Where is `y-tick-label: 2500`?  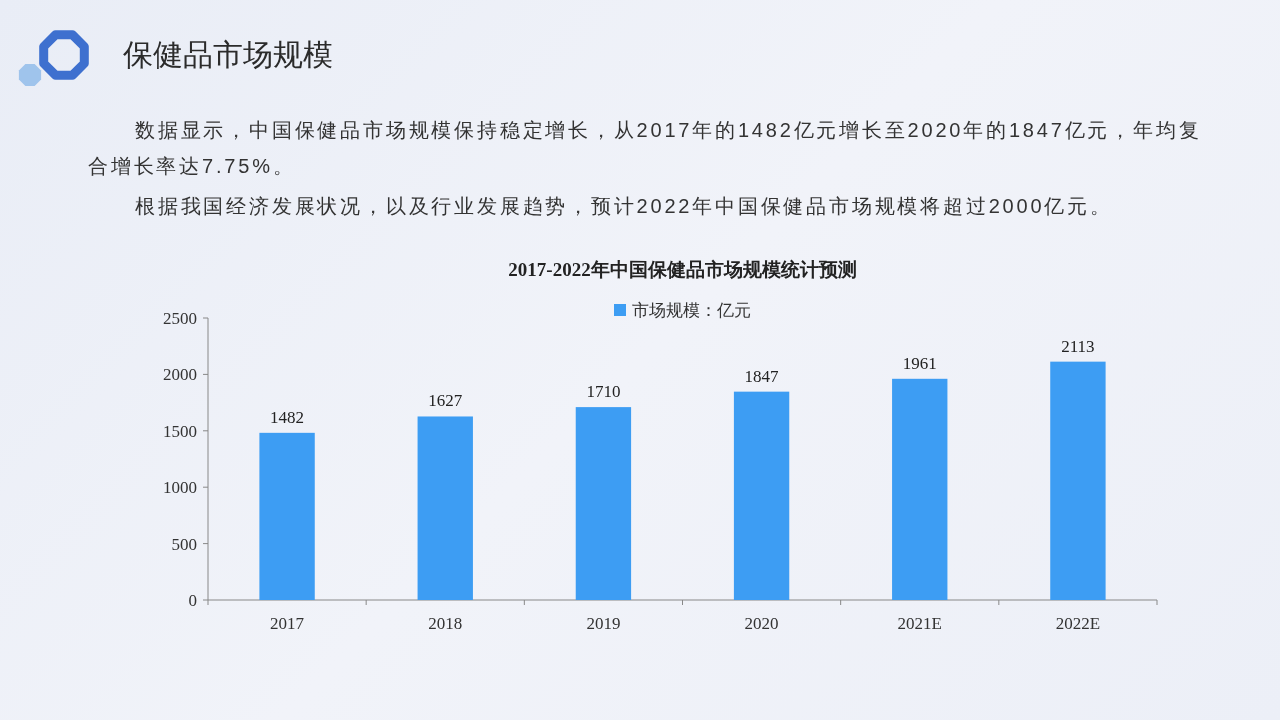 y-tick-label: 2500 is located at coordinates (180, 318).